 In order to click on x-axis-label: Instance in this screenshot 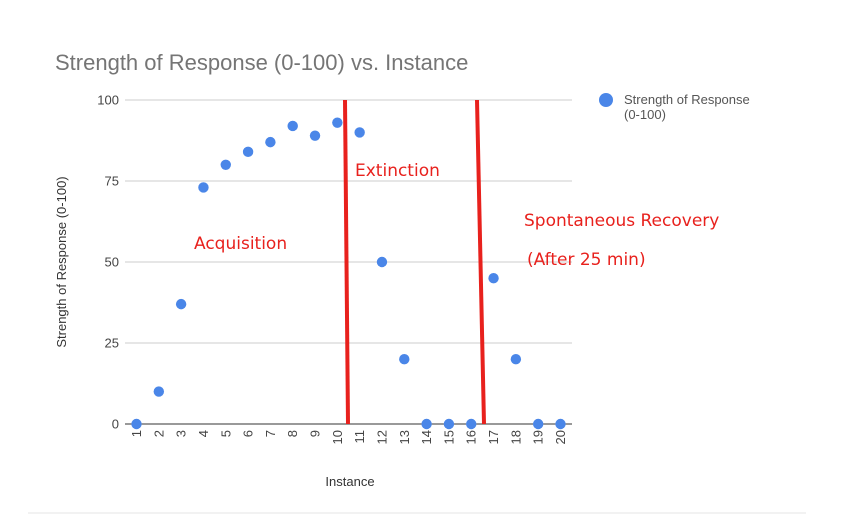, I will do `click(349, 481)`.